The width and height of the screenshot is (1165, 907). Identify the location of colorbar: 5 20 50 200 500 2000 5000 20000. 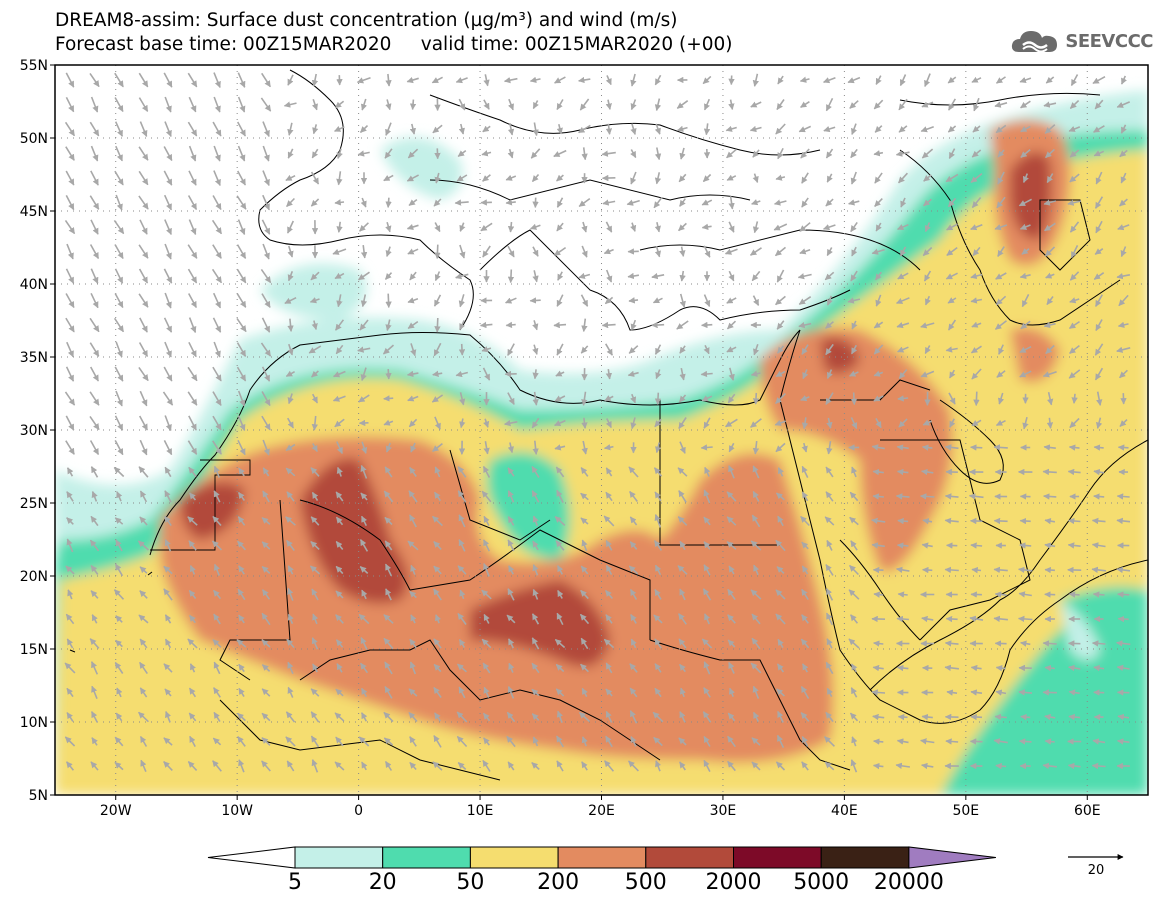
(601, 870).